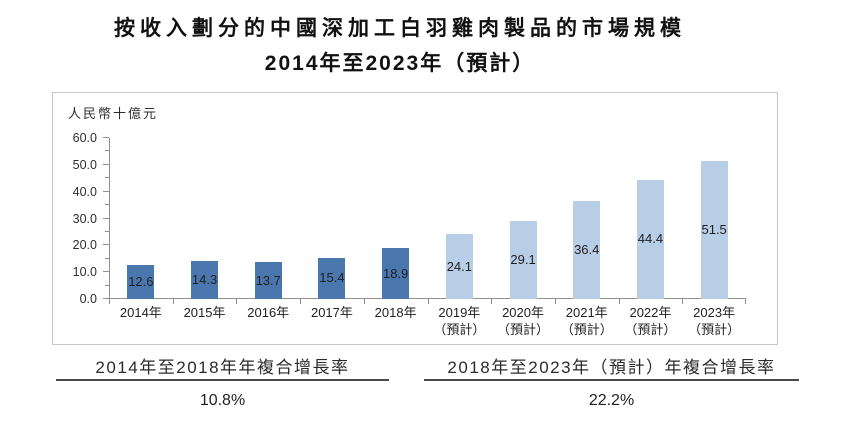 This screenshot has width=864, height=424. What do you see at coordinates (611, 367) in the screenshot?
I see `cagr-right-label: 2018年至2023年（預計）年複合增長率` at bounding box center [611, 367].